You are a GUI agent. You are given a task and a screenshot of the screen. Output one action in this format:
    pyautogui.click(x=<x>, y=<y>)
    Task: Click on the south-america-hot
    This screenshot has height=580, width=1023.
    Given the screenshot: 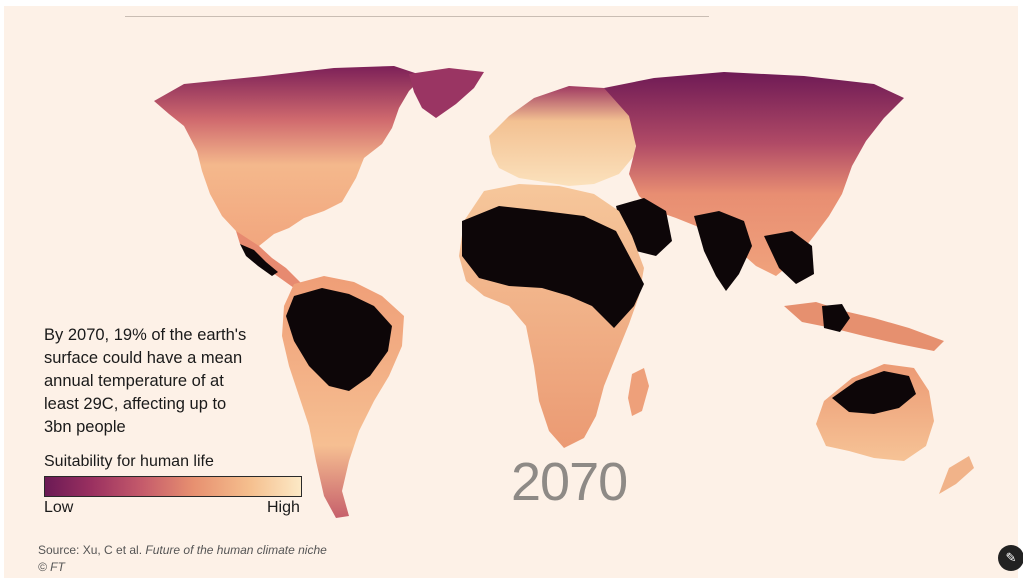 What is the action you would take?
    pyautogui.click(x=339, y=339)
    